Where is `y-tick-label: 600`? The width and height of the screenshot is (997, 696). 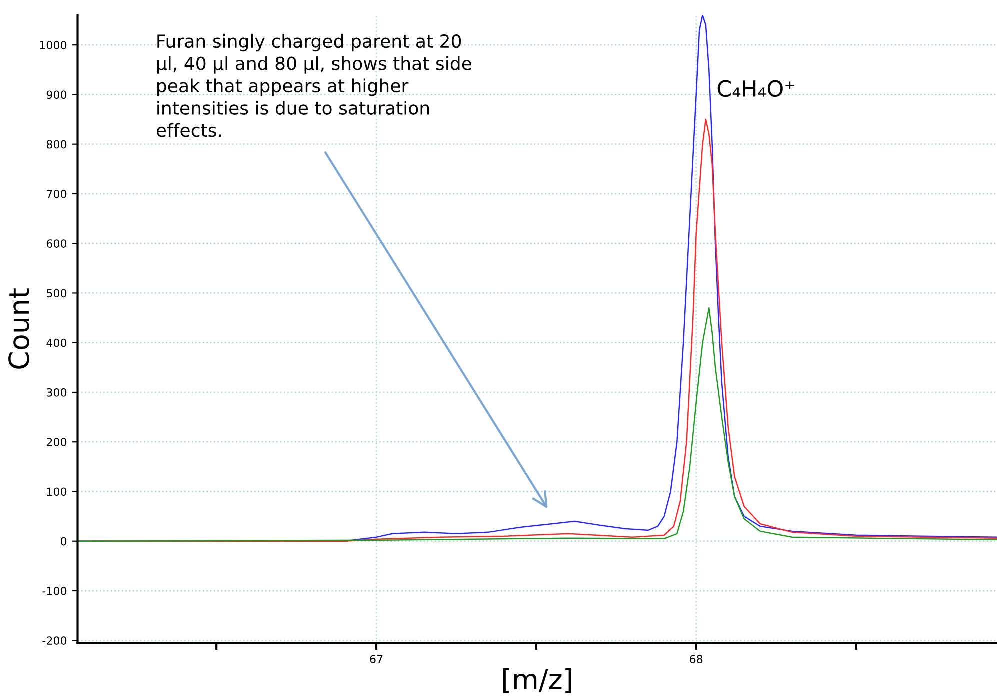
y-tick-label: 600 is located at coordinates (56, 244).